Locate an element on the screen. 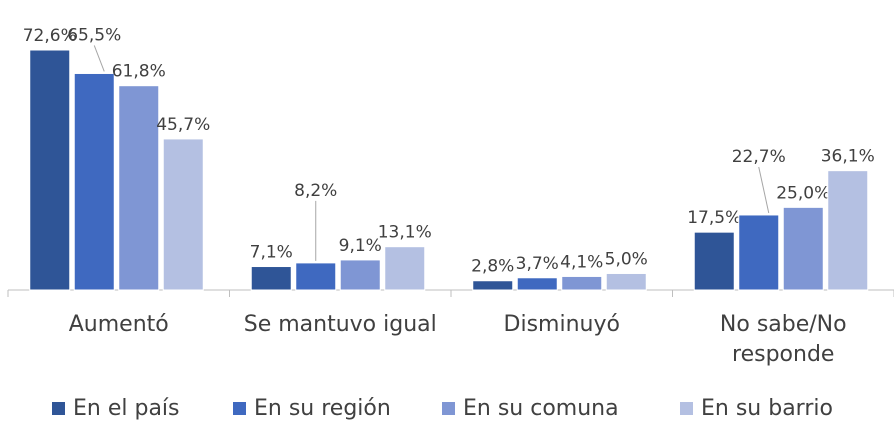 The height and width of the screenshot is (427, 894). data-label: 13,1% is located at coordinates (405, 233).